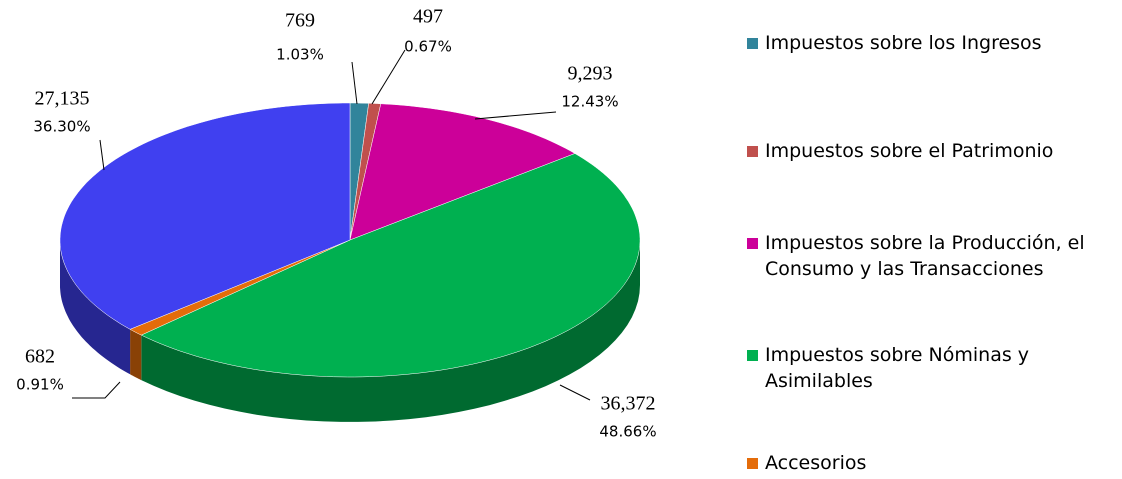 Image resolution: width=1122 pixels, height=479 pixels. I want to click on legend-item: Impuestos sobre Nóminas y Asimilables, so click(933, 368).